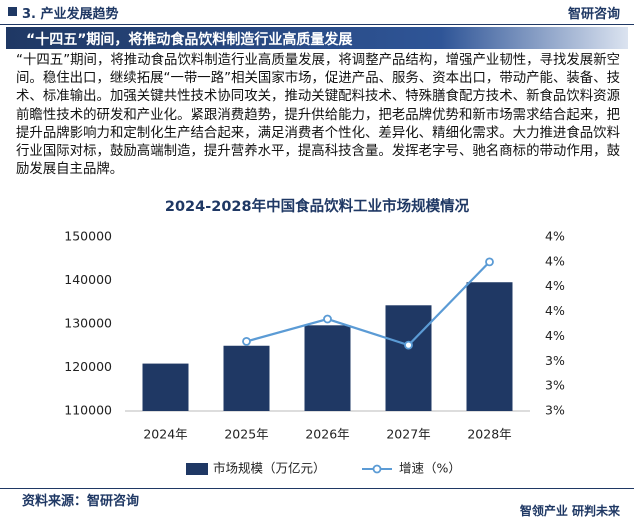 The width and height of the screenshot is (634, 522). I want to click on legend-swatch, so click(197, 469).